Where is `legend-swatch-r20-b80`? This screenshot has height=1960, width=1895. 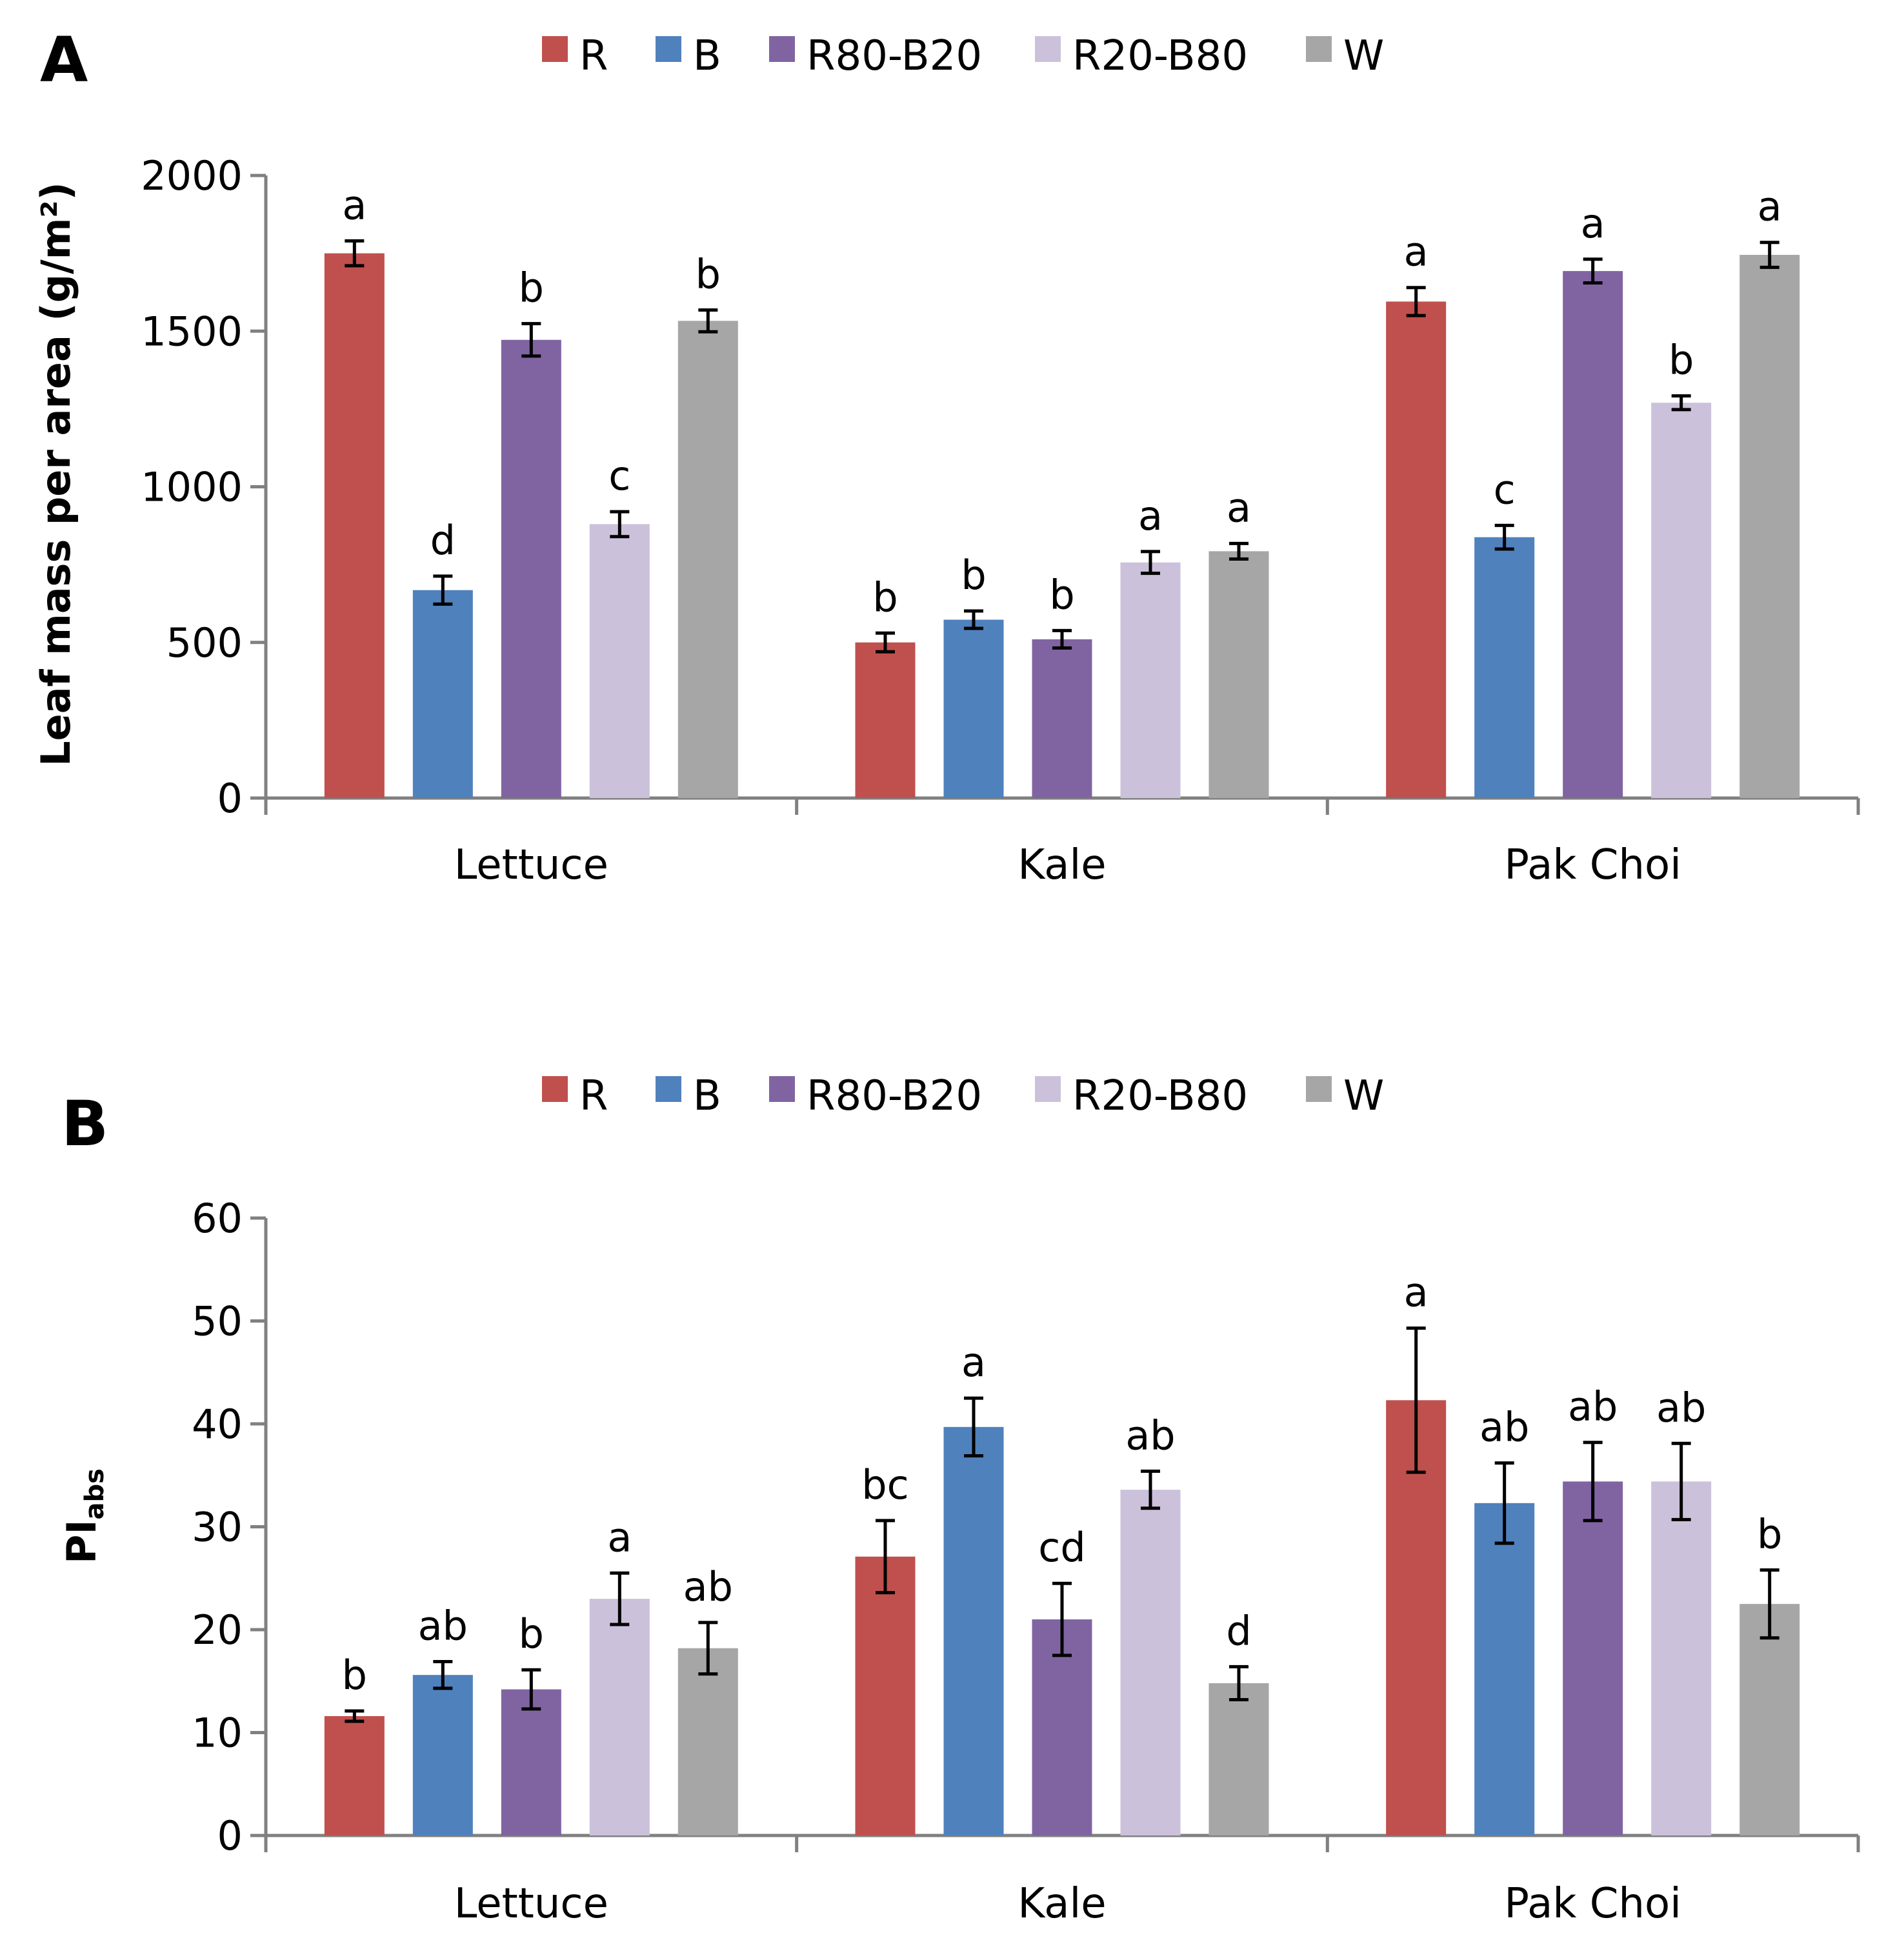
legend-swatch-r20-b80 is located at coordinates (1048, 49).